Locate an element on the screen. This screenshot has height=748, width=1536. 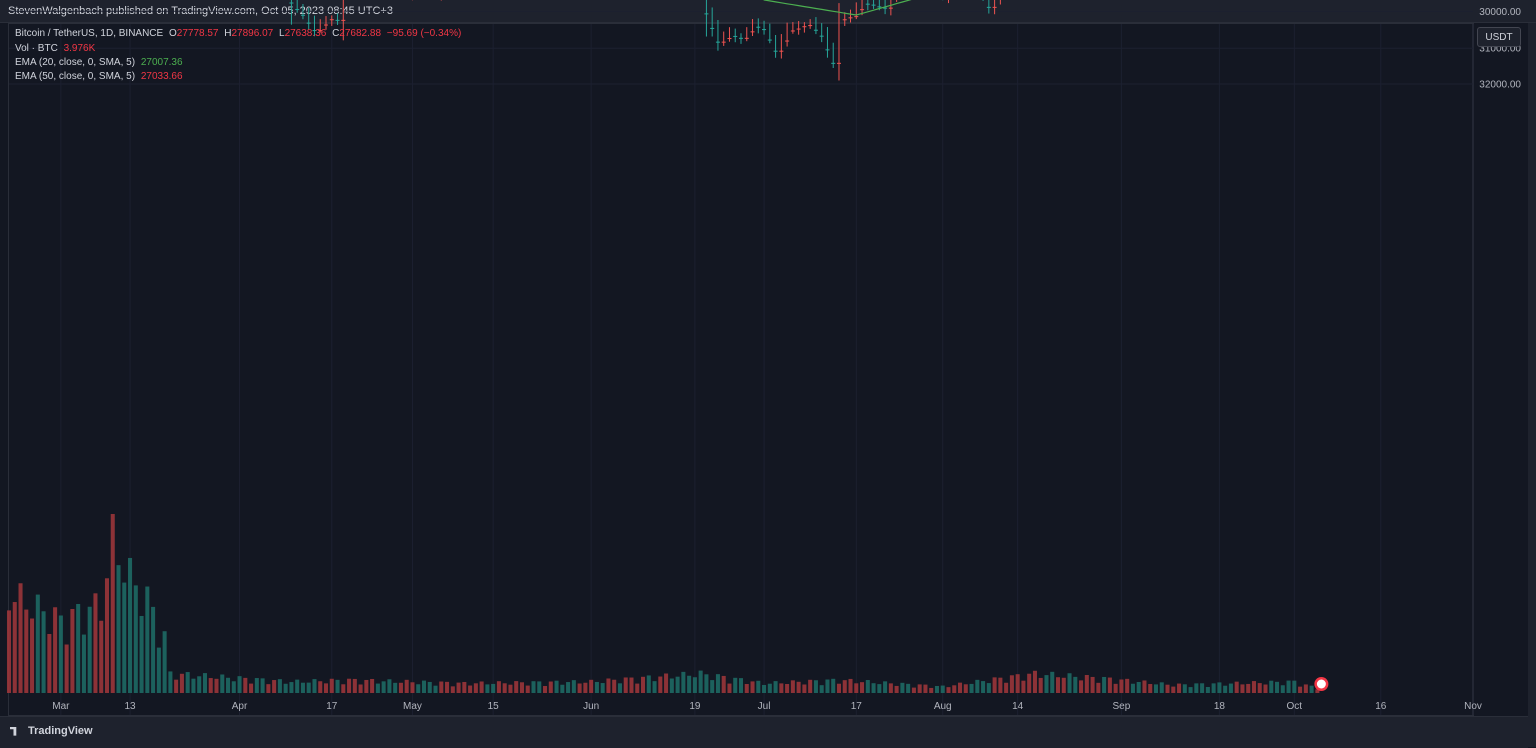
time-tick-label: Sep is located at coordinates (1122, 706).